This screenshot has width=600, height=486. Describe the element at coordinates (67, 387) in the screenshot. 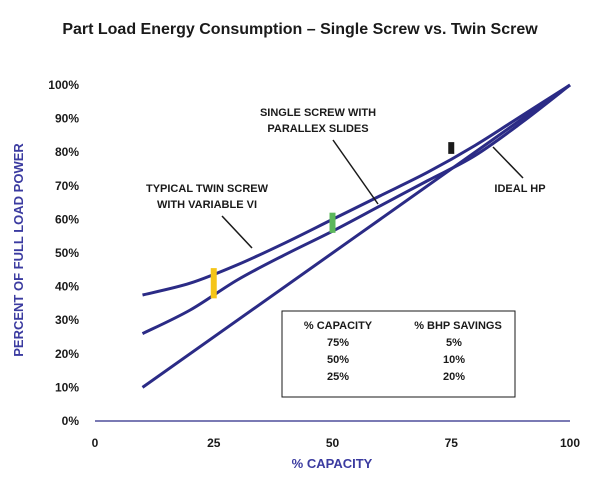

I see `y-tick-label: 10%` at that location.